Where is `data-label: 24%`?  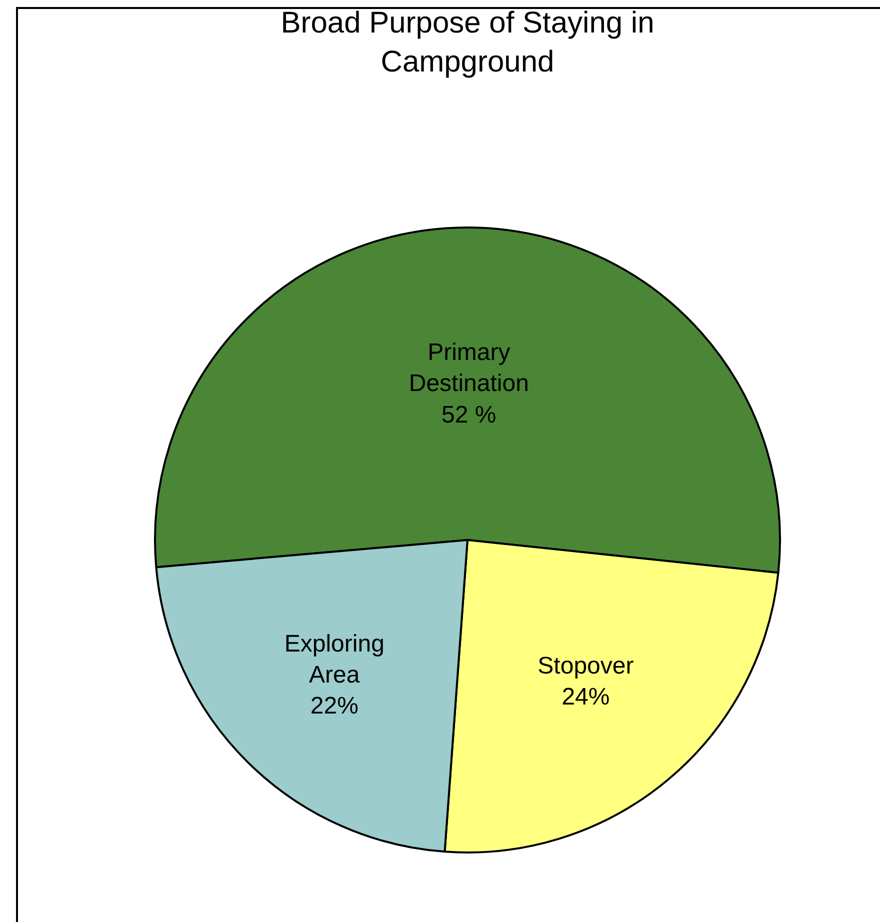
data-label: 24% is located at coordinates (586, 696).